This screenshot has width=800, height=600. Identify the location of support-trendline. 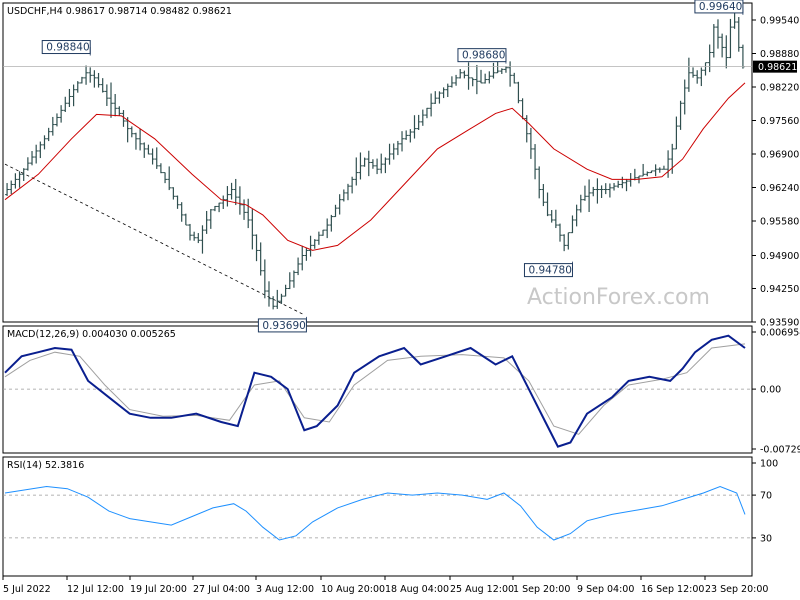
(154, 239).